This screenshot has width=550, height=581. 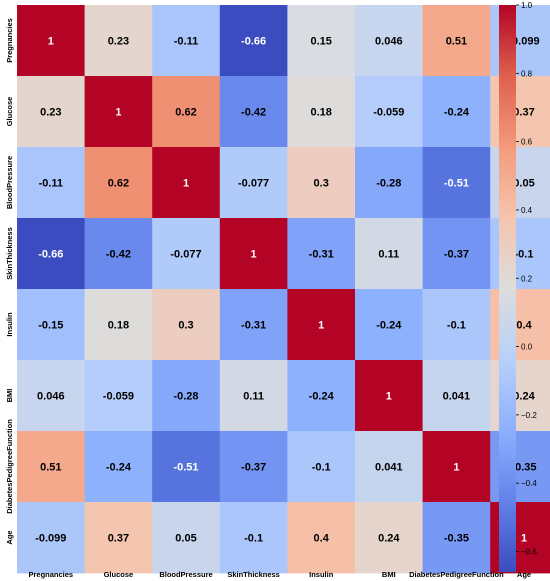 I want to click on y-tick-label: DiabetesPedigreeFunction, so click(x=9, y=466).